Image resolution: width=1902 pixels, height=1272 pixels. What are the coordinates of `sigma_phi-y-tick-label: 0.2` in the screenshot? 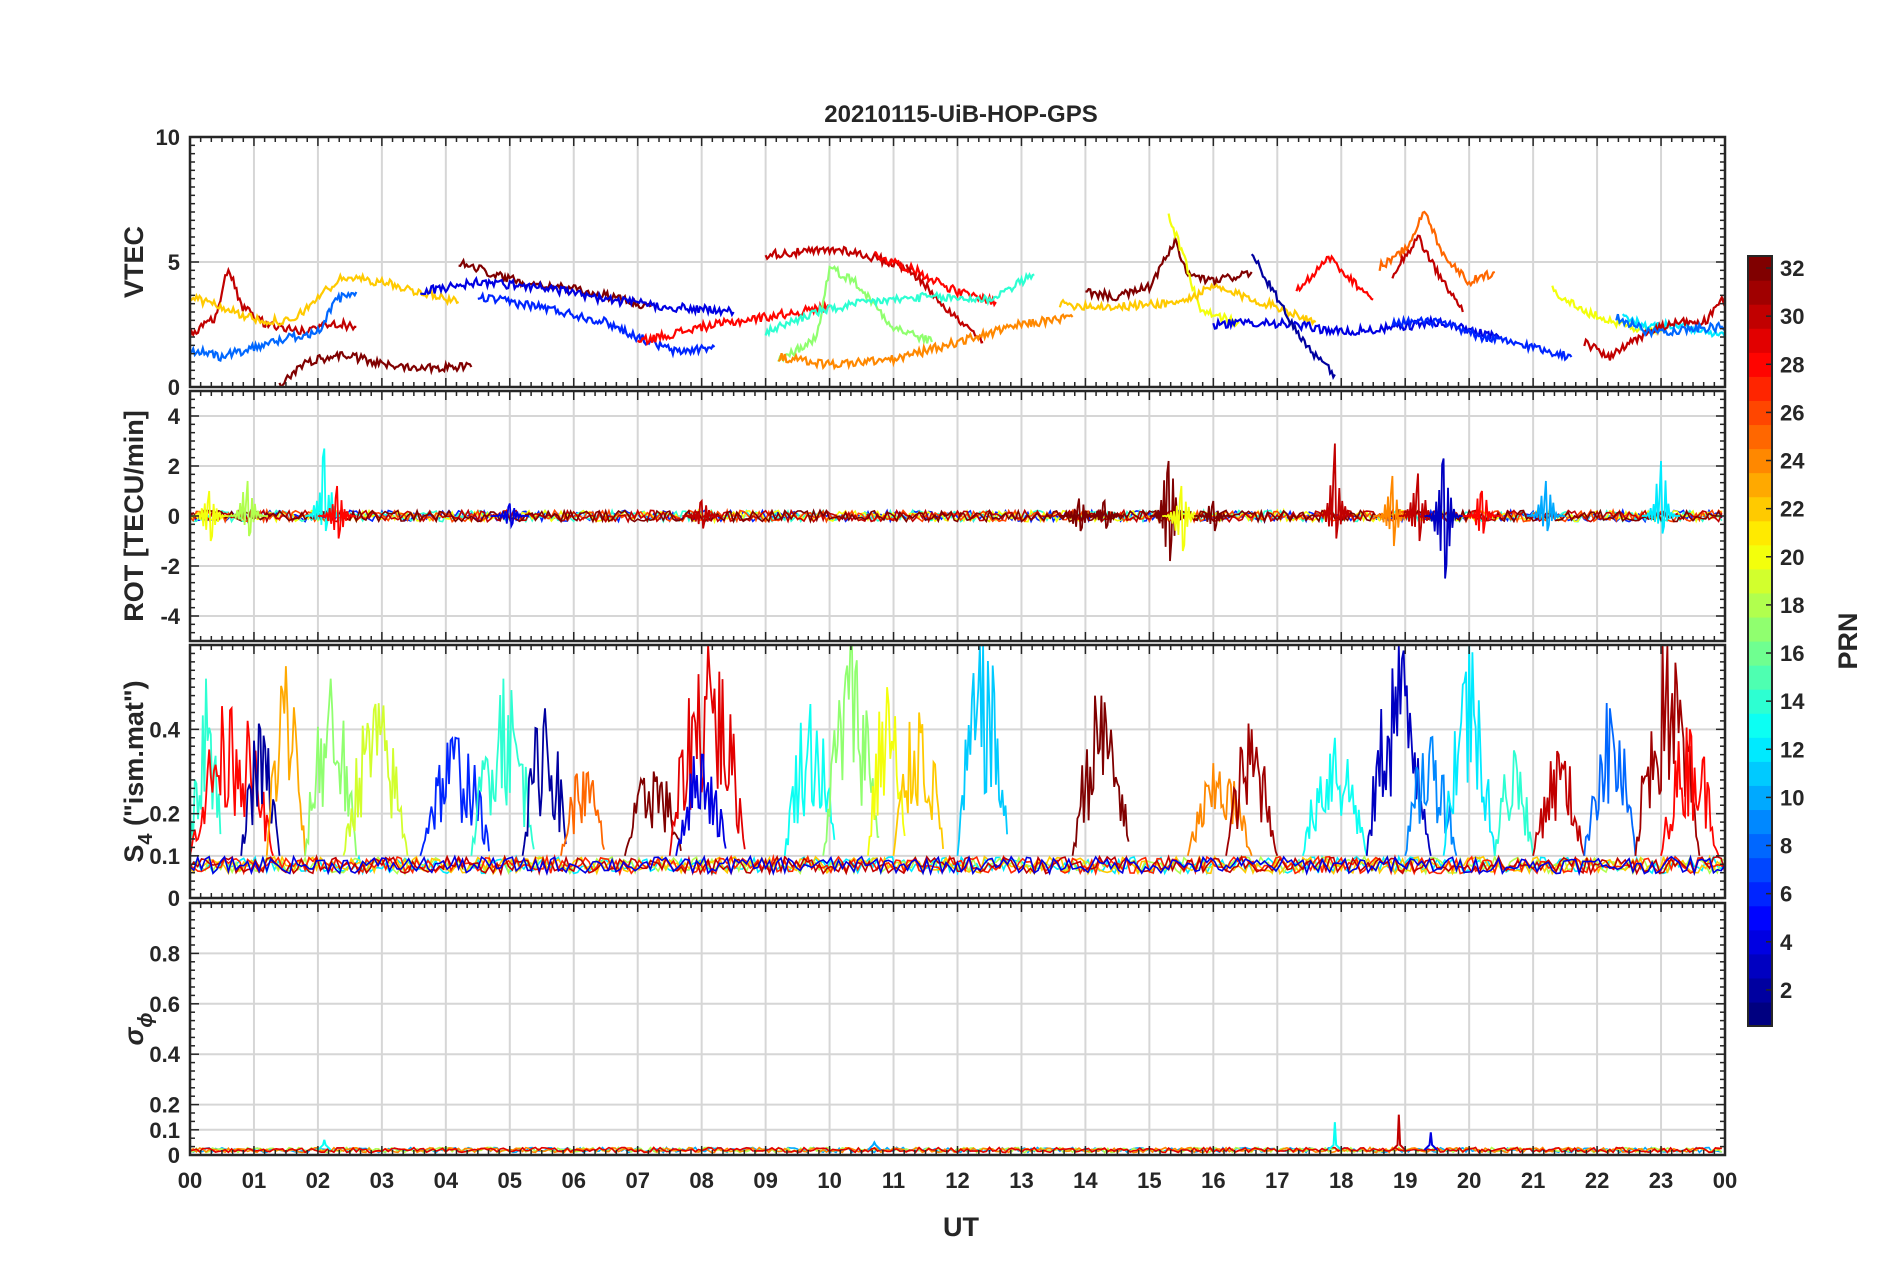 It's located at (164, 1105).